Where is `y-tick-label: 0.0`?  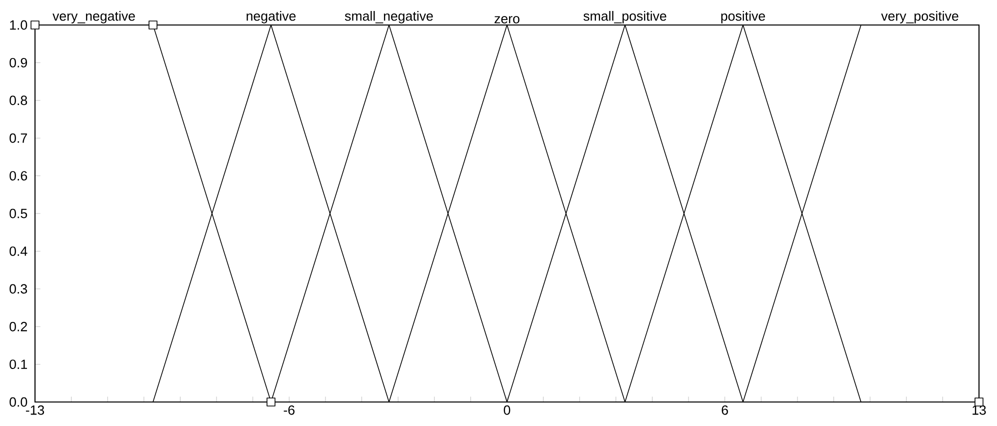
y-tick-label: 0.0 is located at coordinates (19, 402).